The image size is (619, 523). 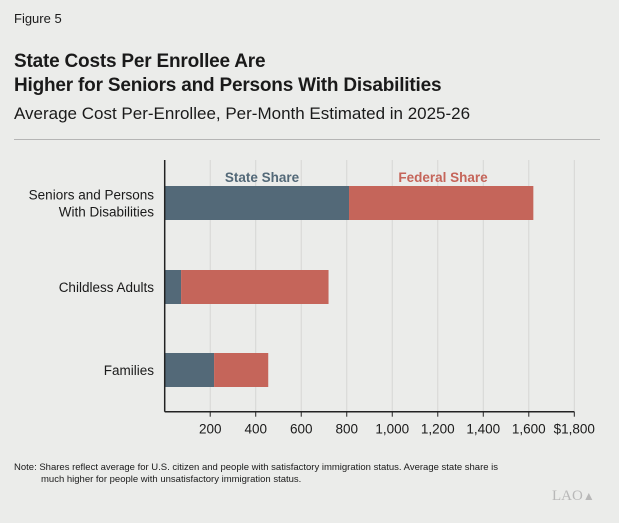 What do you see at coordinates (107, 212) in the screenshot?
I see `category-label: With Disabilities` at bounding box center [107, 212].